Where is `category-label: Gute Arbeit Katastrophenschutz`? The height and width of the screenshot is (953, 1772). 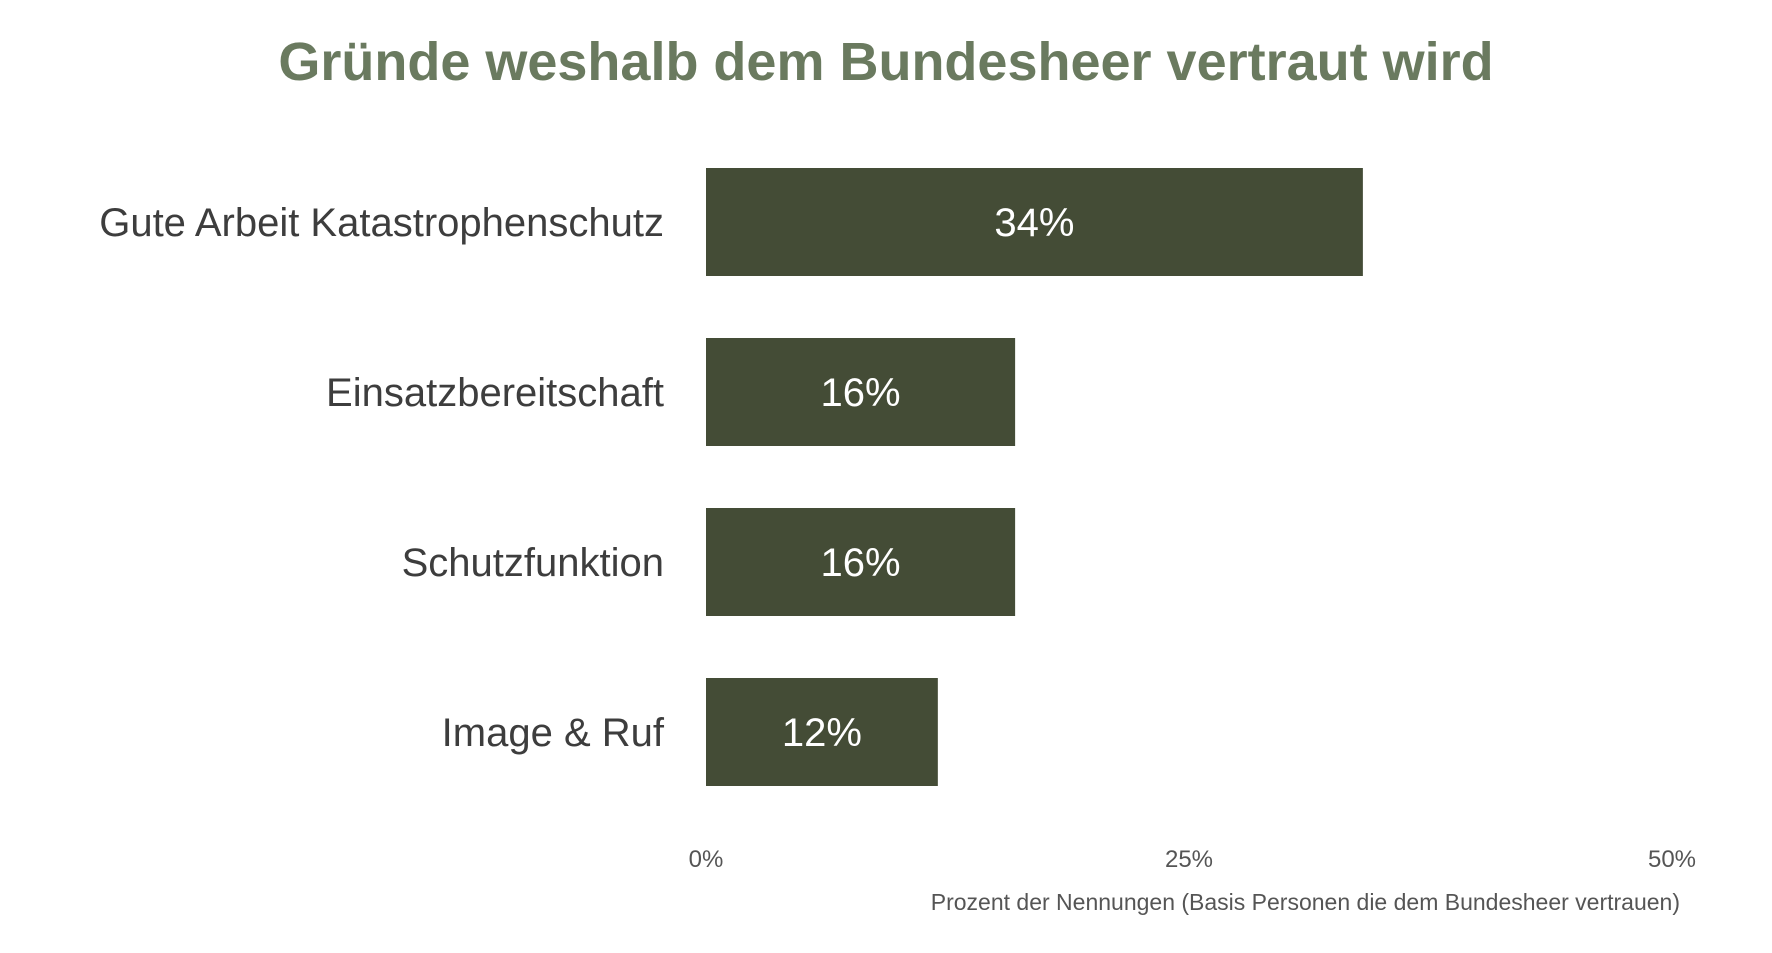 category-label: Gute Arbeit Katastrophenschutz is located at coordinates (381, 223).